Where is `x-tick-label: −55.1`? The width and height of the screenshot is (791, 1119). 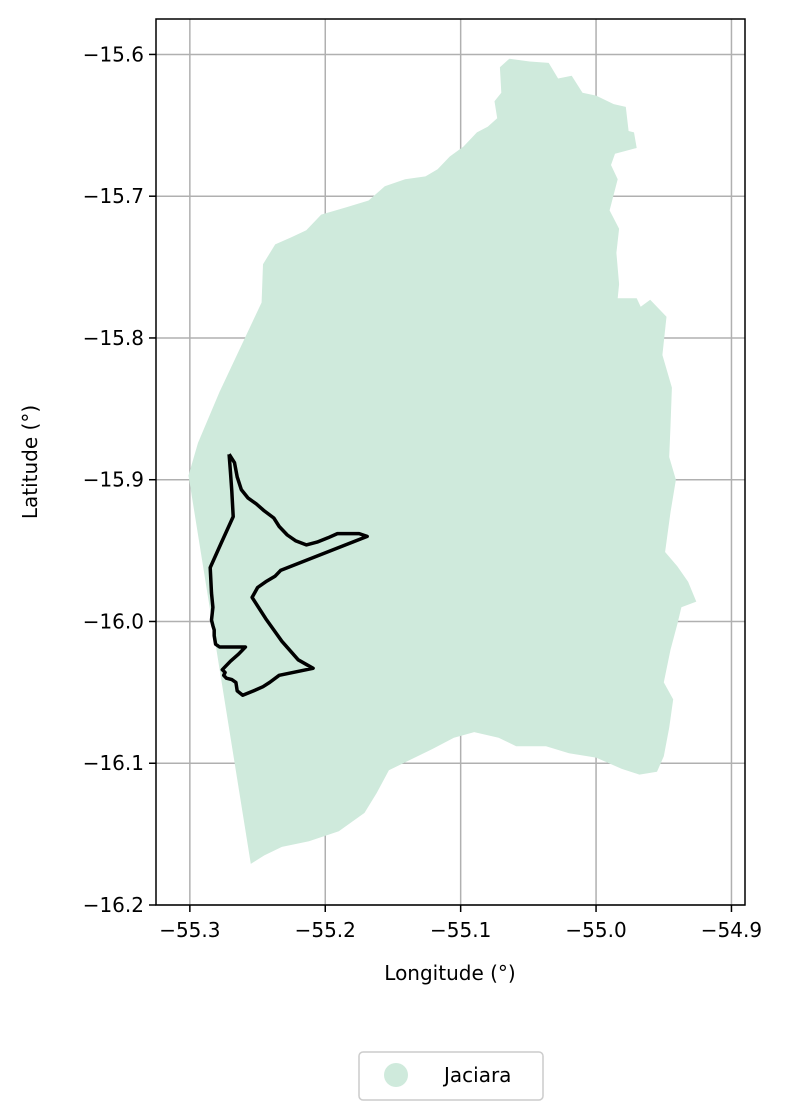 x-tick-label: −55.1 is located at coordinates (460, 930).